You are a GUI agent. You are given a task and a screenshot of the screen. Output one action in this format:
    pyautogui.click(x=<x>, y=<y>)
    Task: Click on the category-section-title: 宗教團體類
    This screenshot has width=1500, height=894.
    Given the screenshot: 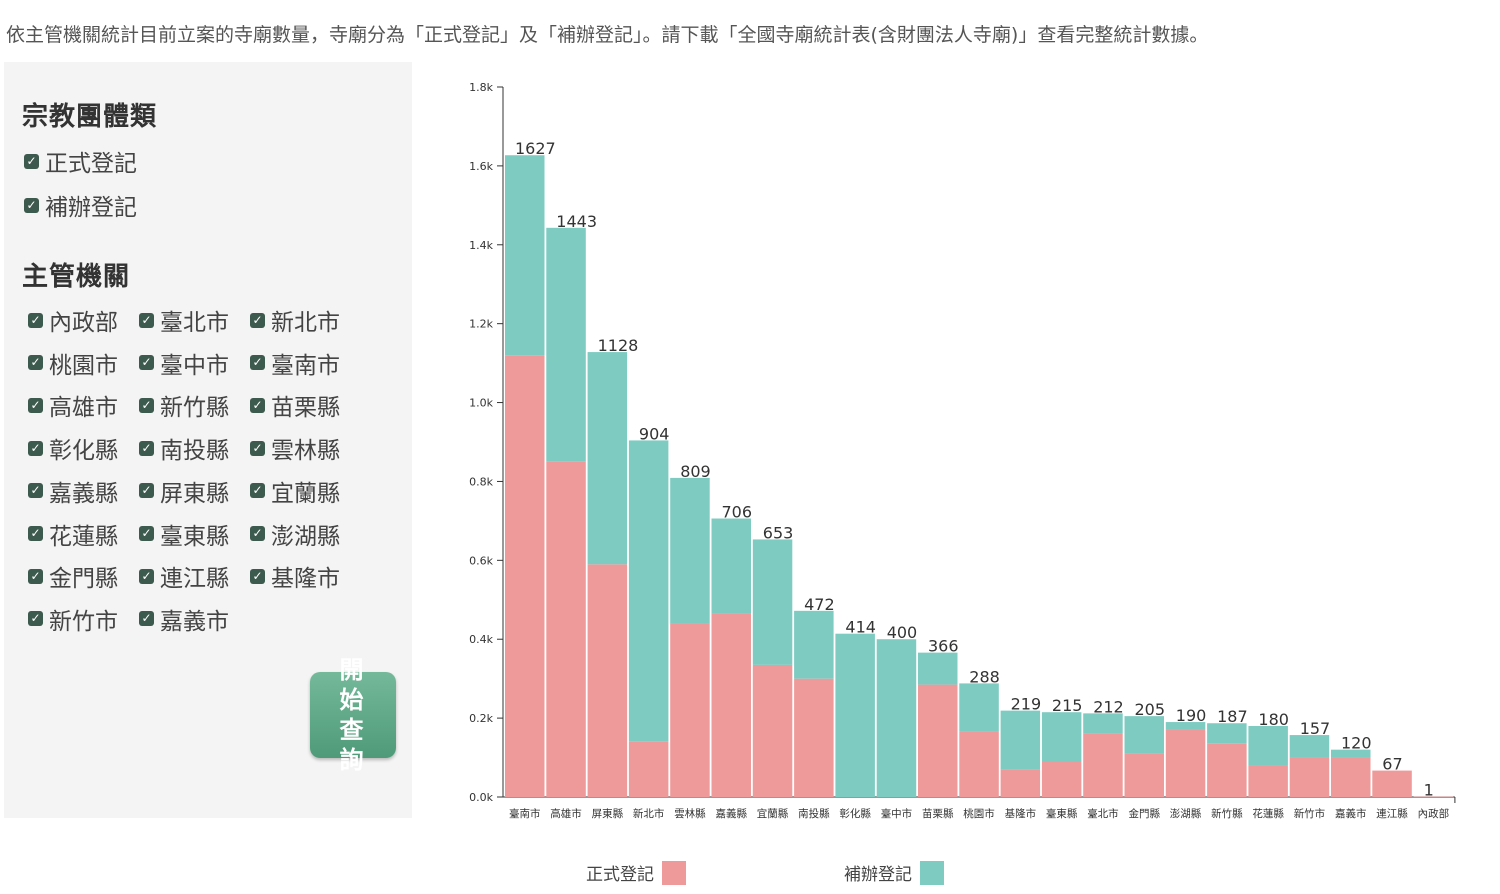 What is the action you would take?
    pyautogui.click(x=90, y=117)
    